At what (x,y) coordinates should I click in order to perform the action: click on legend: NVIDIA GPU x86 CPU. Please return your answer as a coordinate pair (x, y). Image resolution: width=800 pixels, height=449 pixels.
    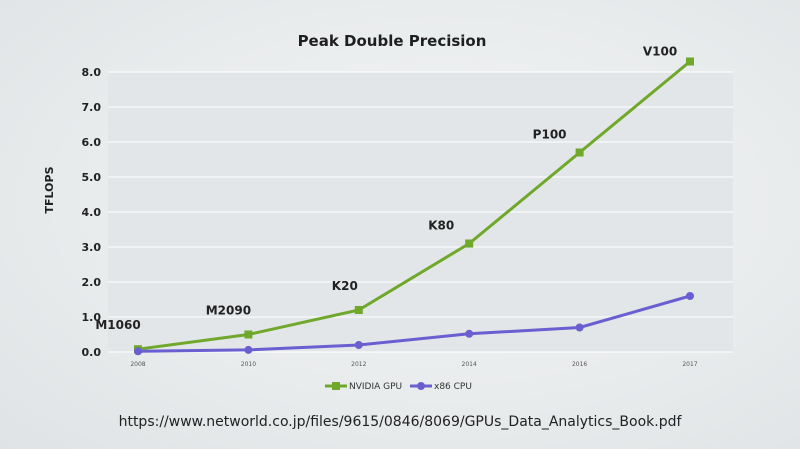
    Looking at the image, I should click on (398, 387).